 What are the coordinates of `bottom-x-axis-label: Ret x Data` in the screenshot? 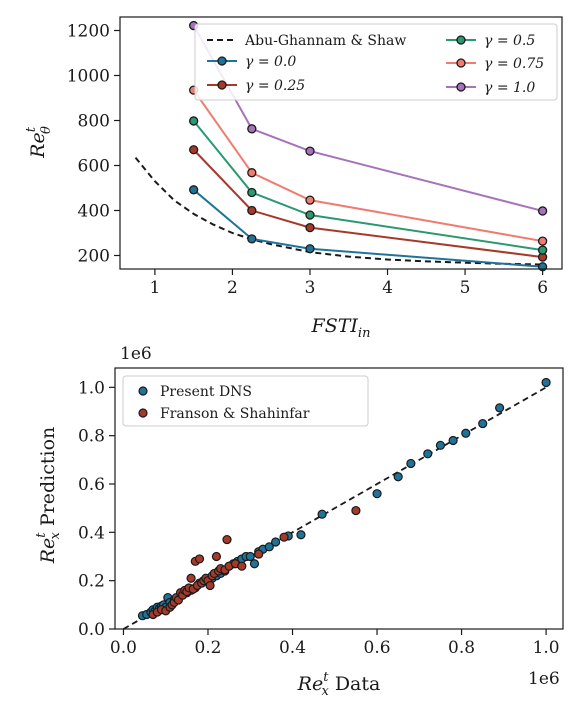 It's located at (339, 684).